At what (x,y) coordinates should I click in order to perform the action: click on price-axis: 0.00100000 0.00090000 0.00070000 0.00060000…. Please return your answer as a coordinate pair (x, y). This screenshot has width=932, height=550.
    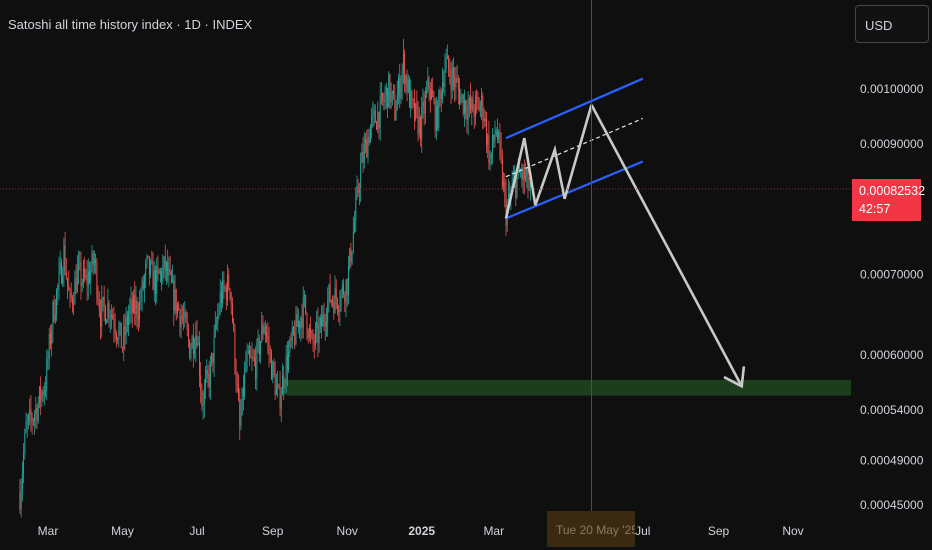
    Looking at the image, I should click on (892, 297).